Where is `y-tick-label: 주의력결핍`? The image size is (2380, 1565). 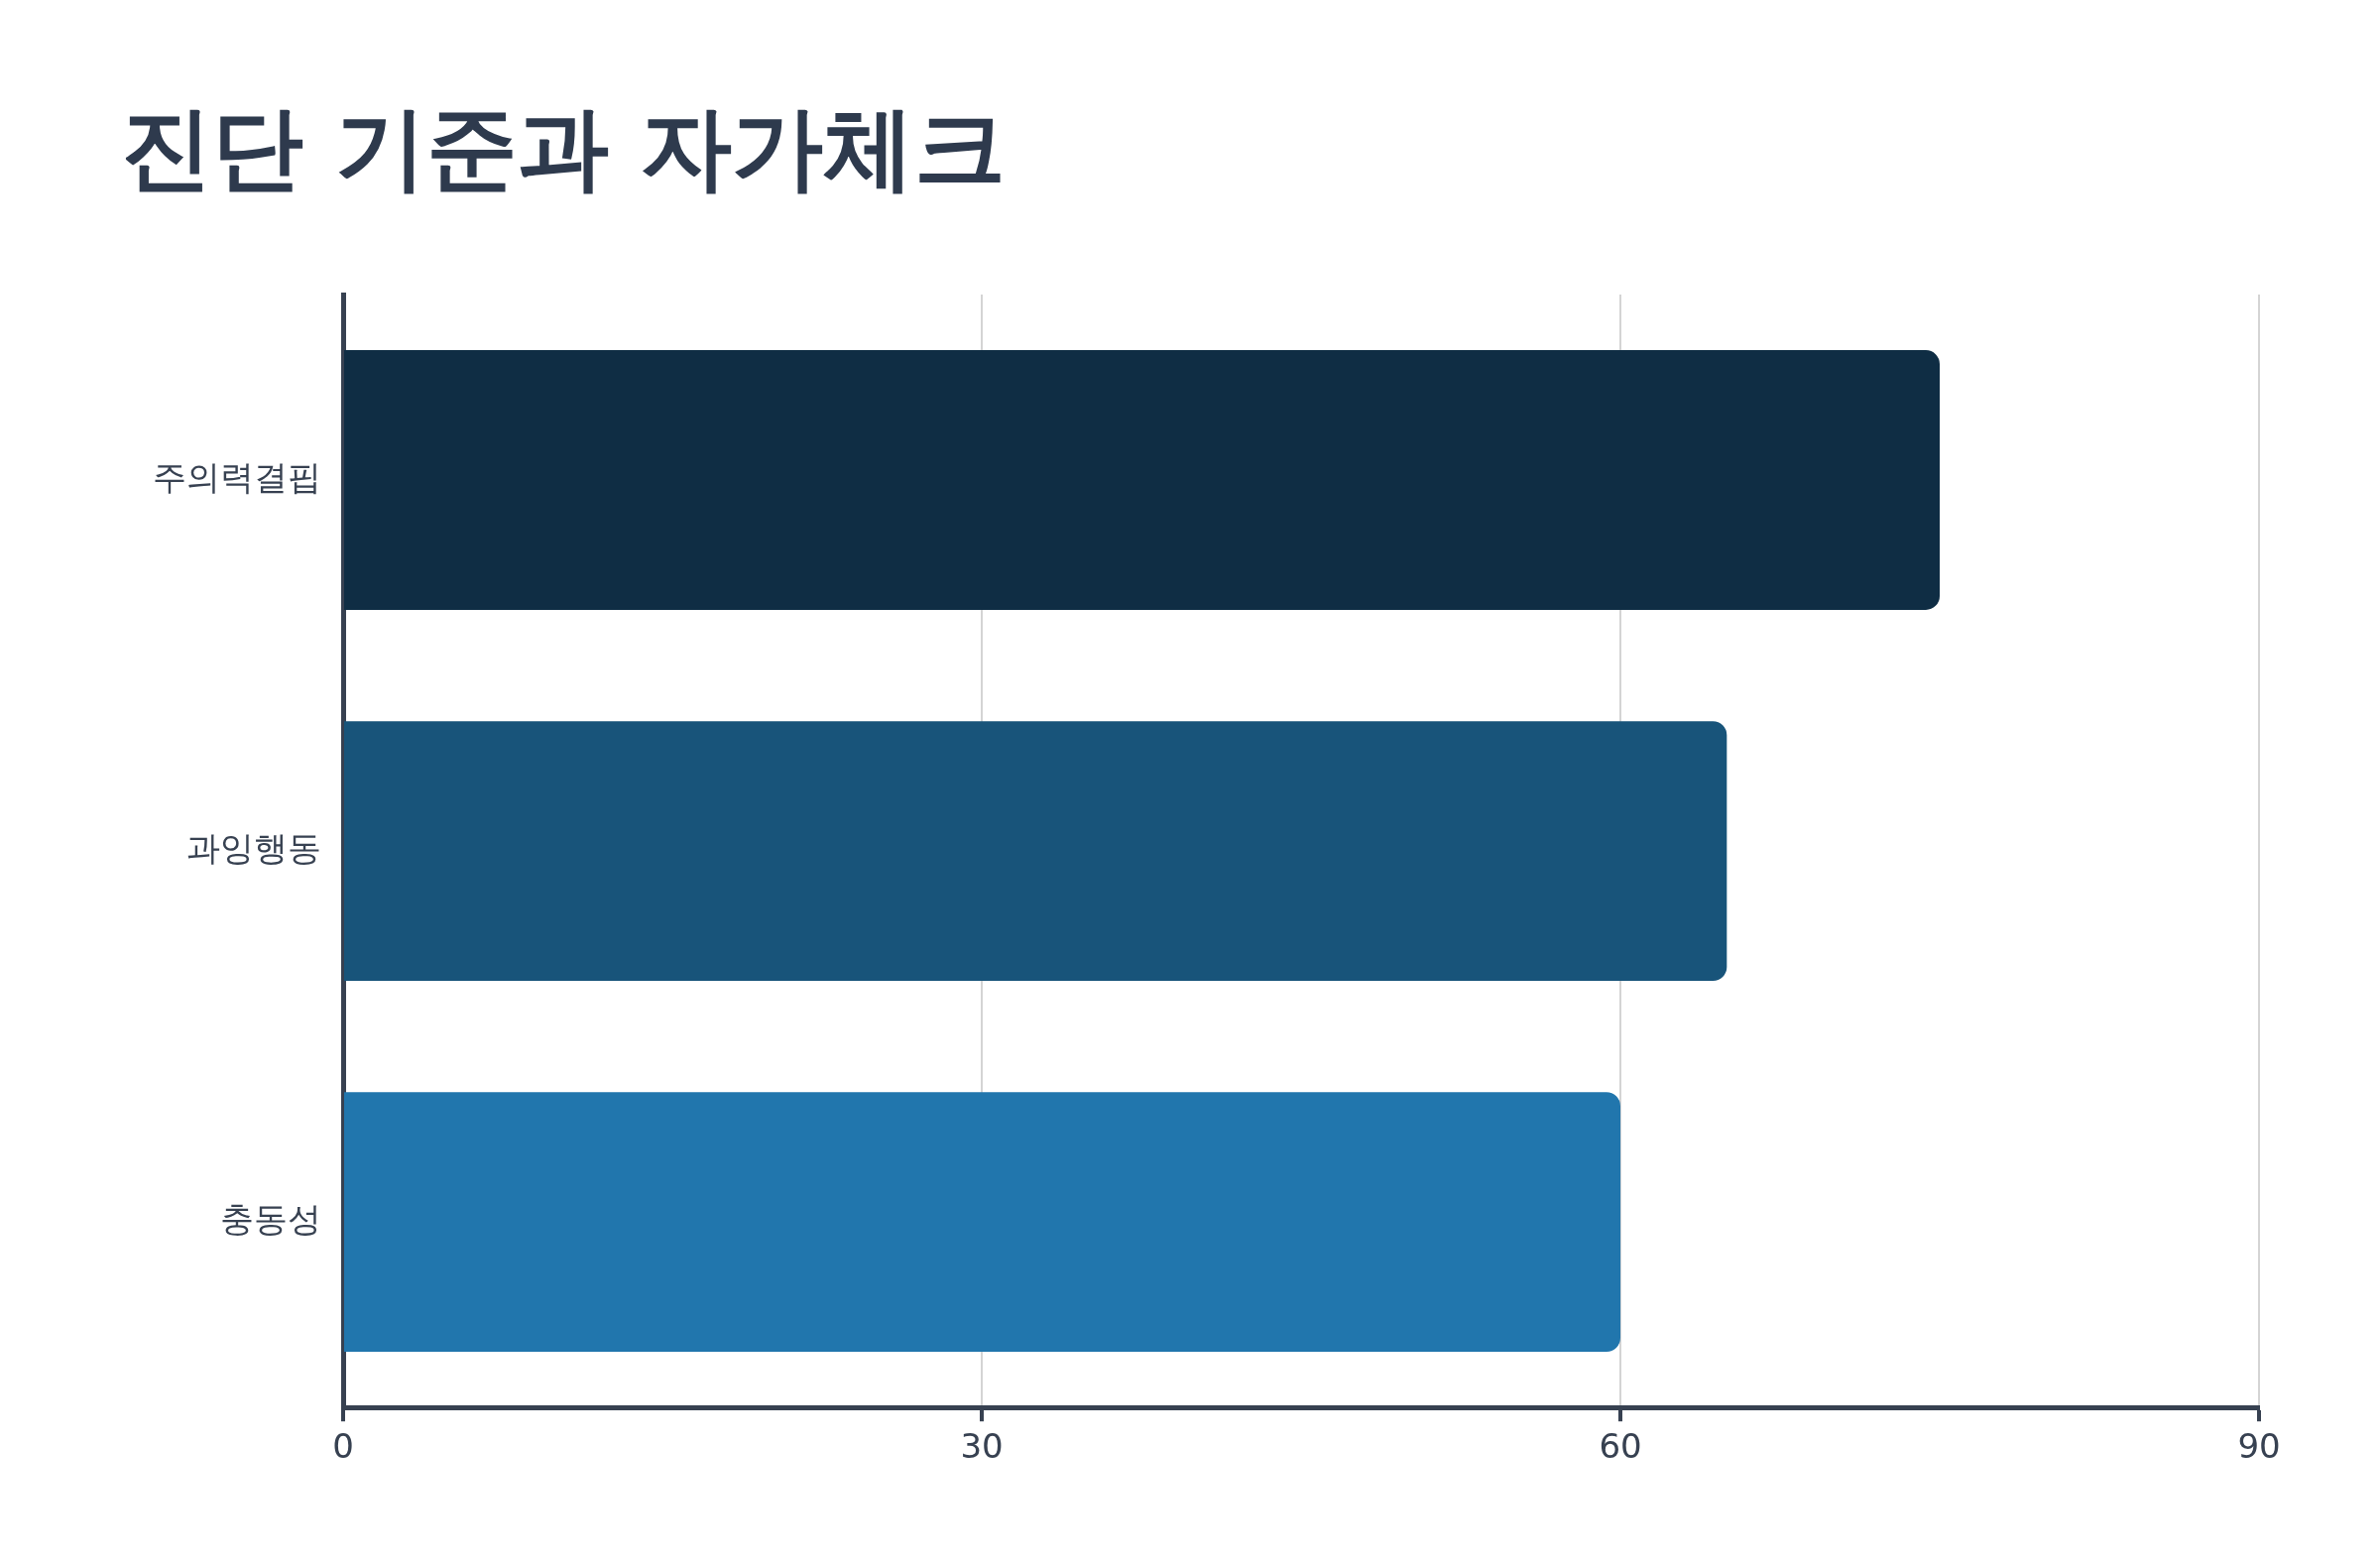
y-tick-label: 주의력결핍 is located at coordinates (237, 476).